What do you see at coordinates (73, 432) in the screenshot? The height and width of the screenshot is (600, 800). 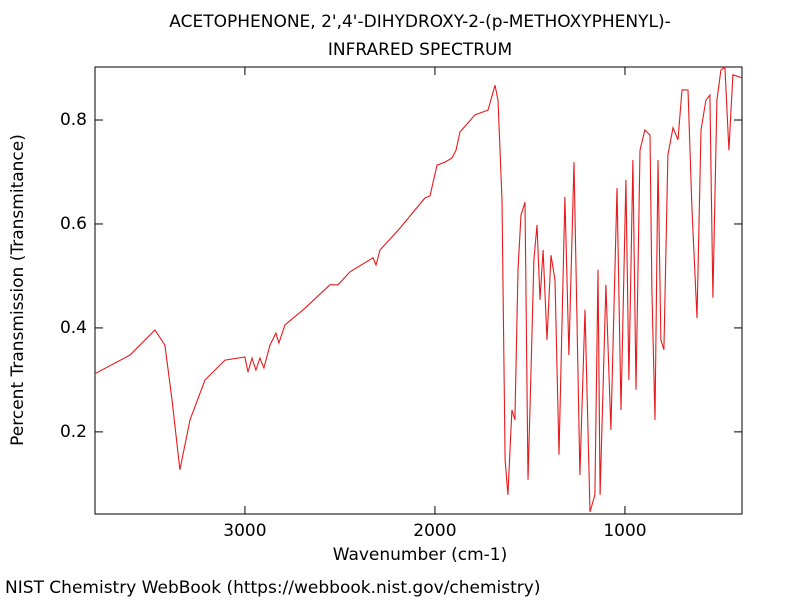 I see `y-tick-label: 0.2` at bounding box center [73, 432].